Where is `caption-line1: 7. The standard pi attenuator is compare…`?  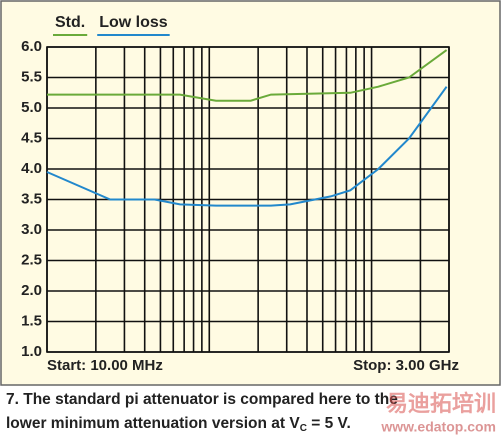
caption-line1: 7. The standard pi attenuator is compare… is located at coordinates (202, 399).